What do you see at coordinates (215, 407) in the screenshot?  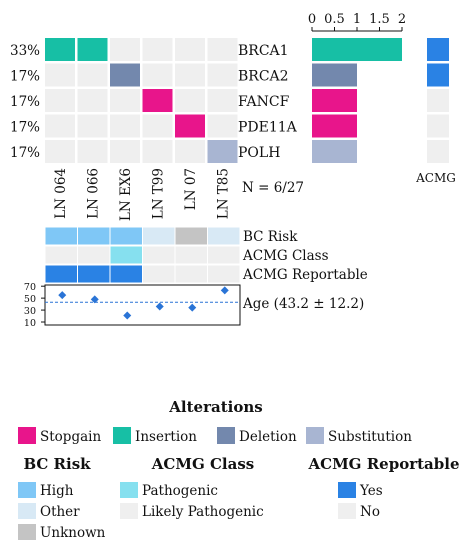 I see `legend-title-alterations: Alterations` at bounding box center [215, 407].